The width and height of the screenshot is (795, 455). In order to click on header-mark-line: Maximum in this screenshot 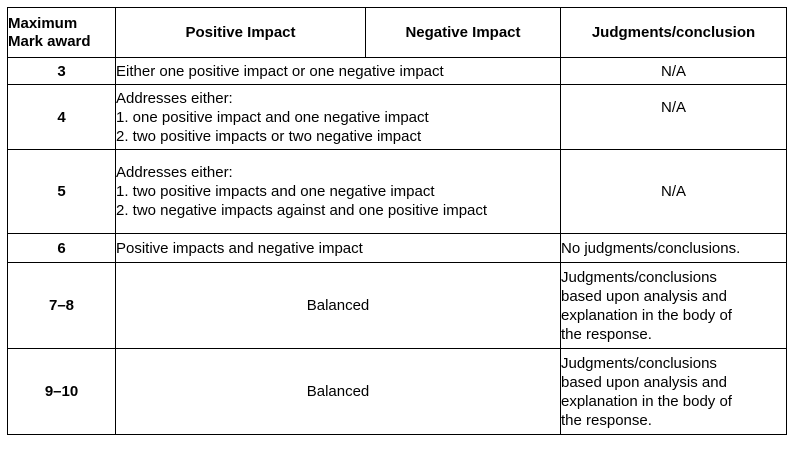, I will do `click(43, 23)`.